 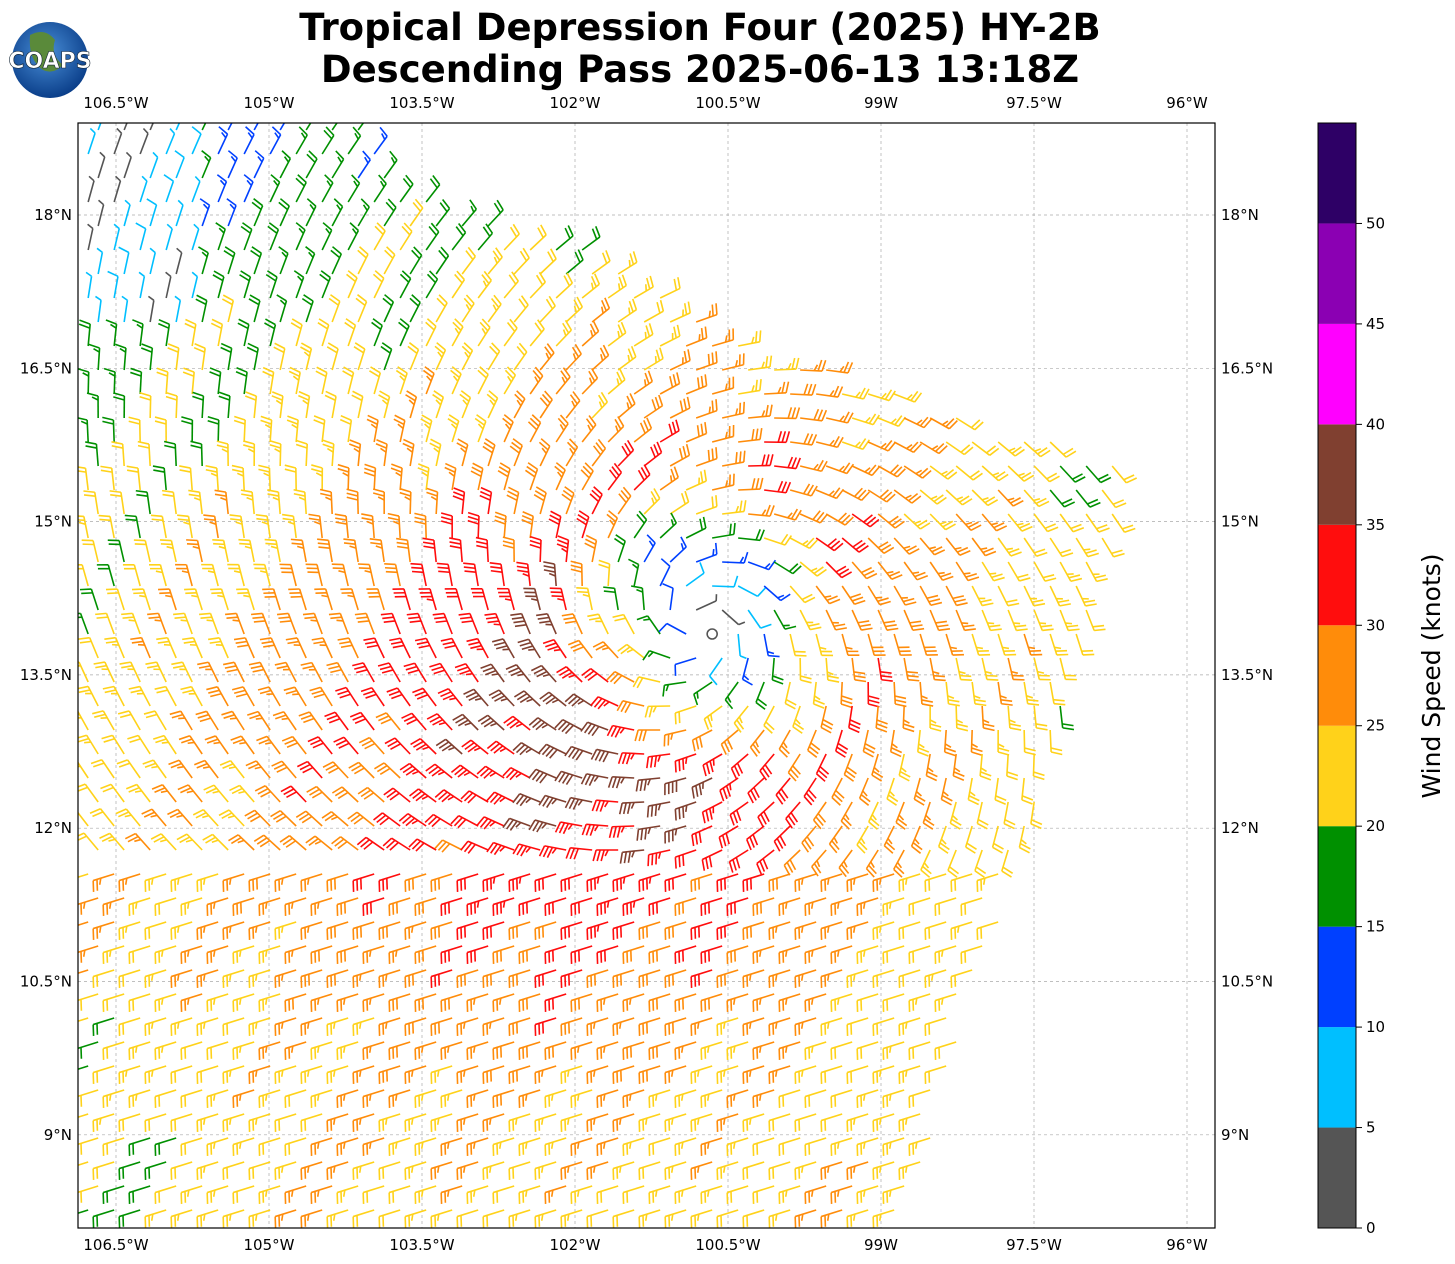 What do you see at coordinates (83, 819) in the screenshot?
I see `barb-staff` at bounding box center [83, 819].